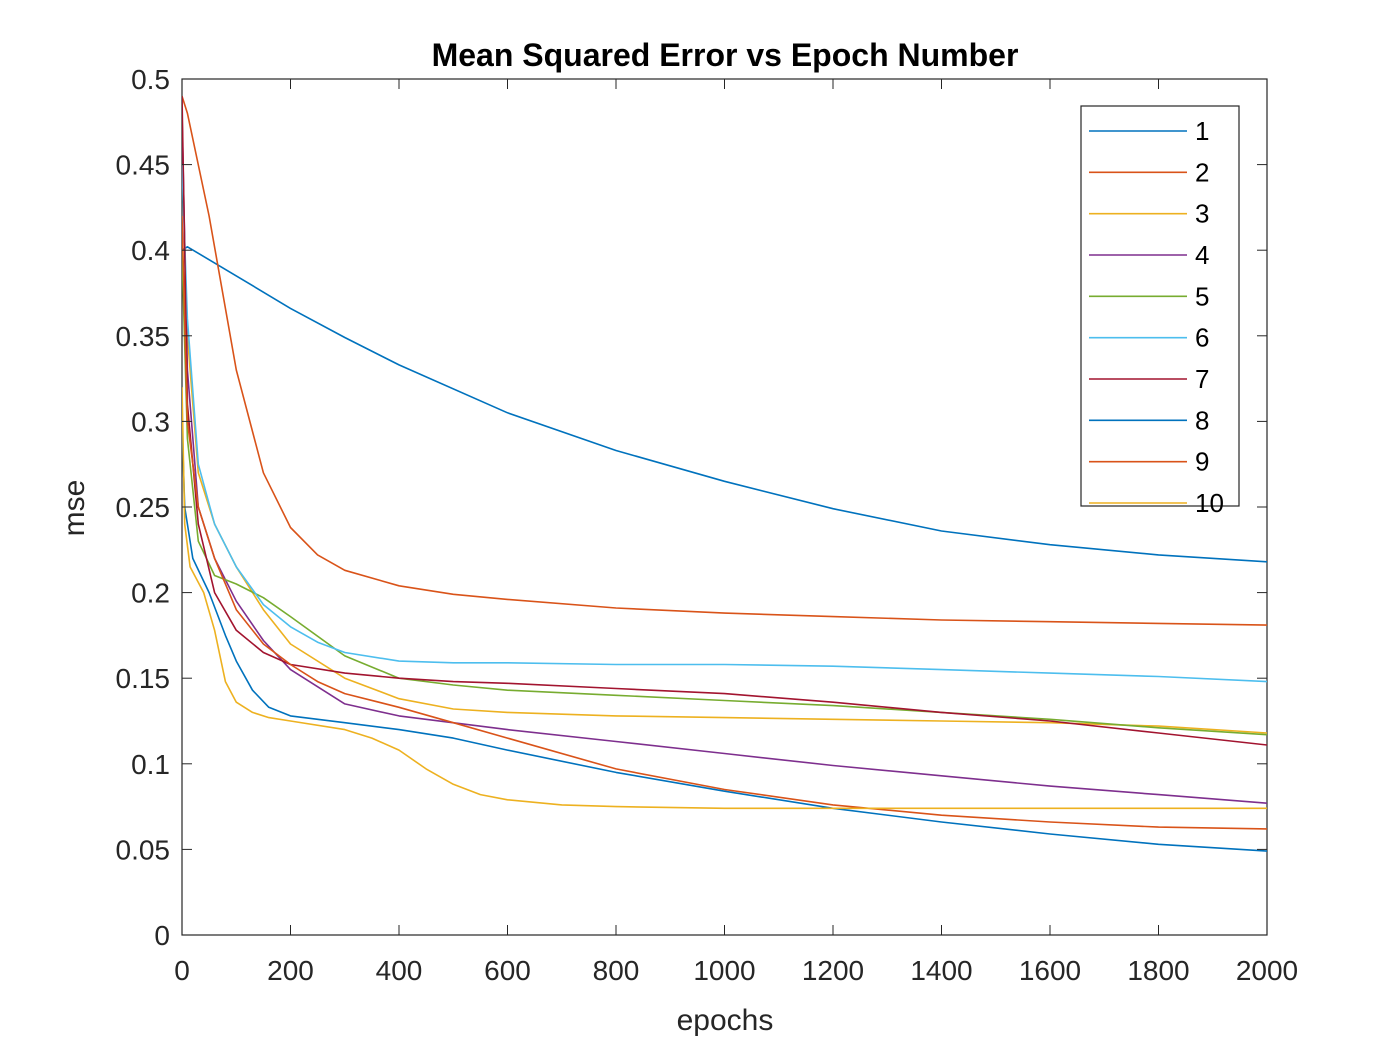  What do you see at coordinates (1202, 255) in the screenshot?
I see `legend-label-4: 4` at bounding box center [1202, 255].